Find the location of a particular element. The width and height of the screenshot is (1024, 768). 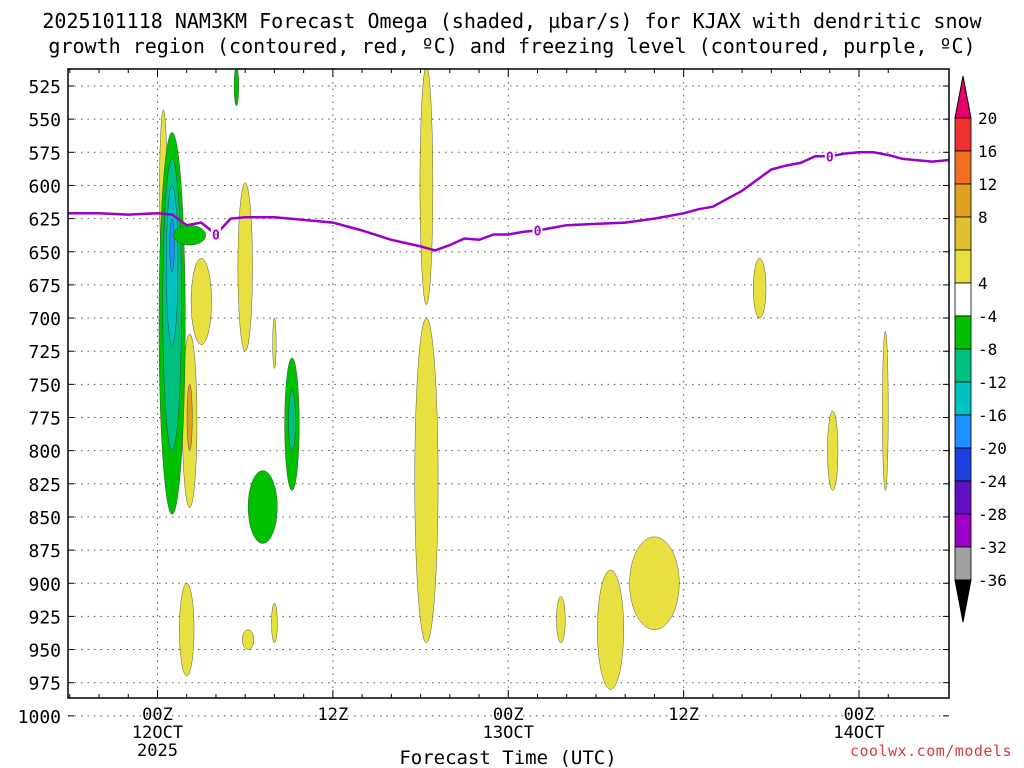

y-tick-label: 600 is located at coordinates (44, 186).